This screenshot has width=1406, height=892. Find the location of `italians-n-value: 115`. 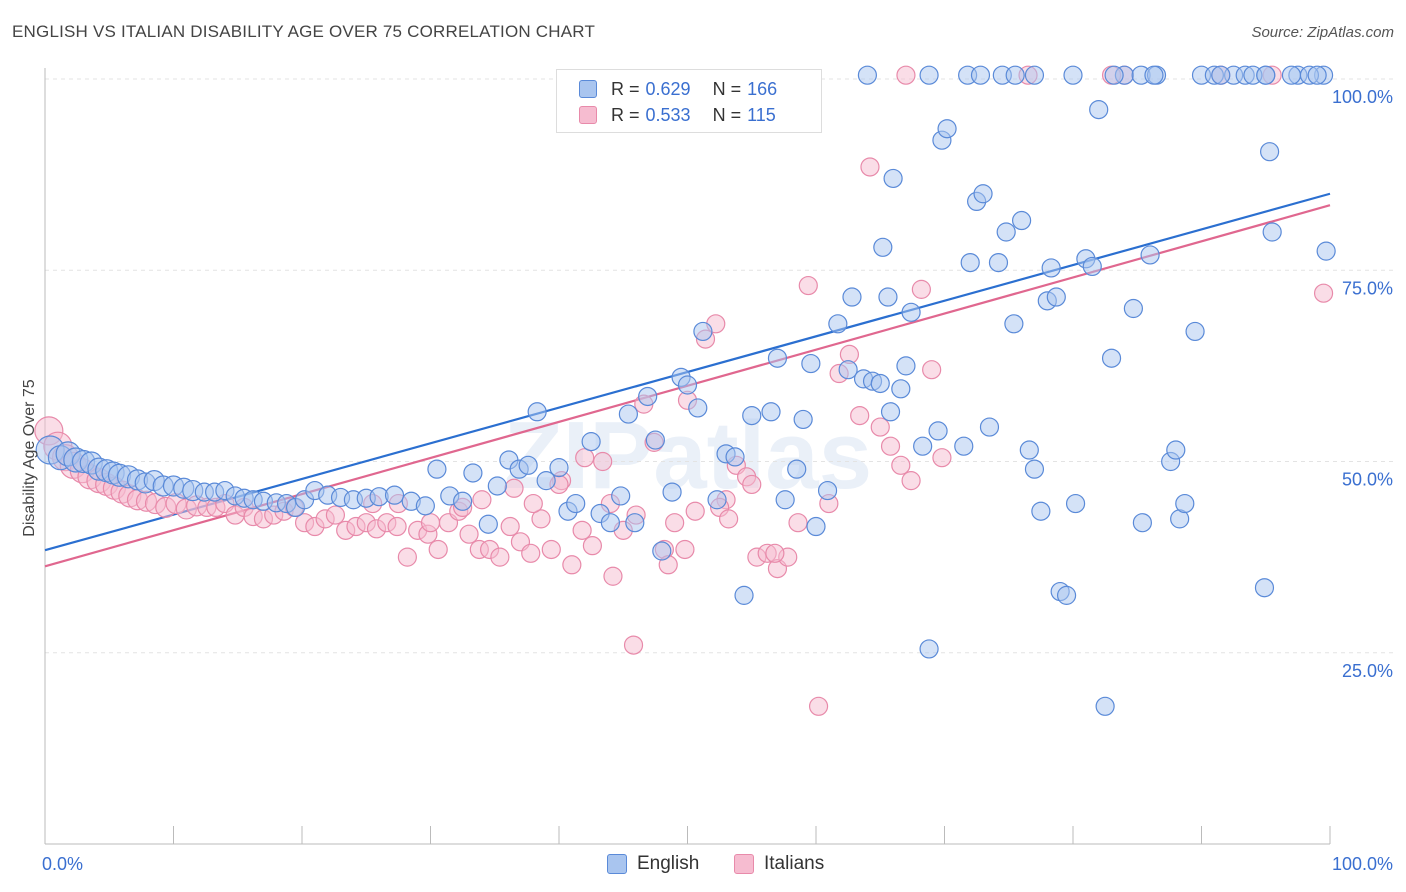

italians-n-value: 115 is located at coordinates (761, 114).